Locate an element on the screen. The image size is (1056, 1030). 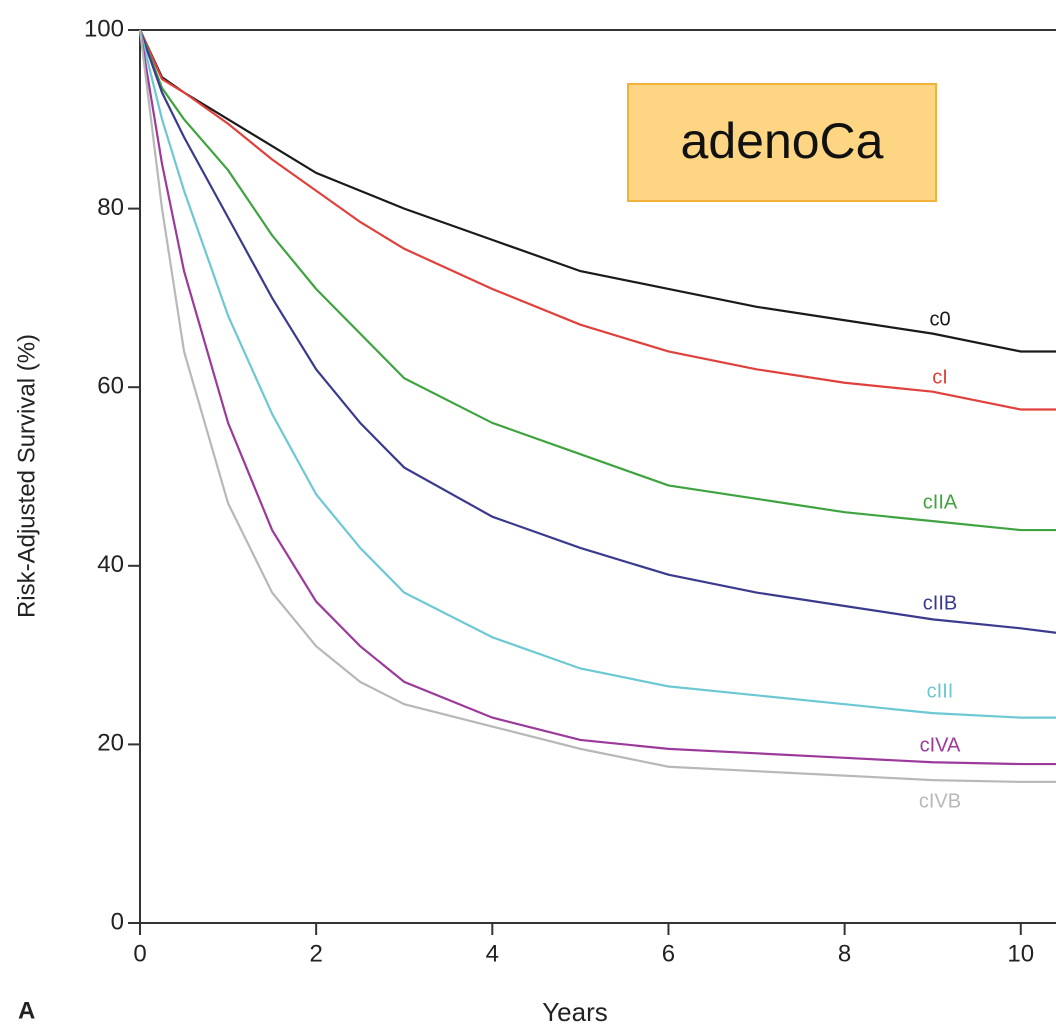
series-label: cI is located at coordinates (940, 377).